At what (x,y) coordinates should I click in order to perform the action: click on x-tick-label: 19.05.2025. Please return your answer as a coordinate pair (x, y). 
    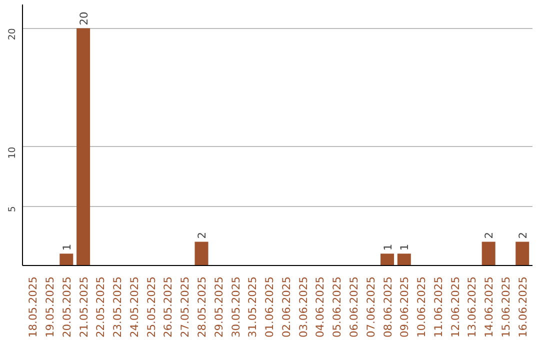
    Looking at the image, I should click on (50, 307).